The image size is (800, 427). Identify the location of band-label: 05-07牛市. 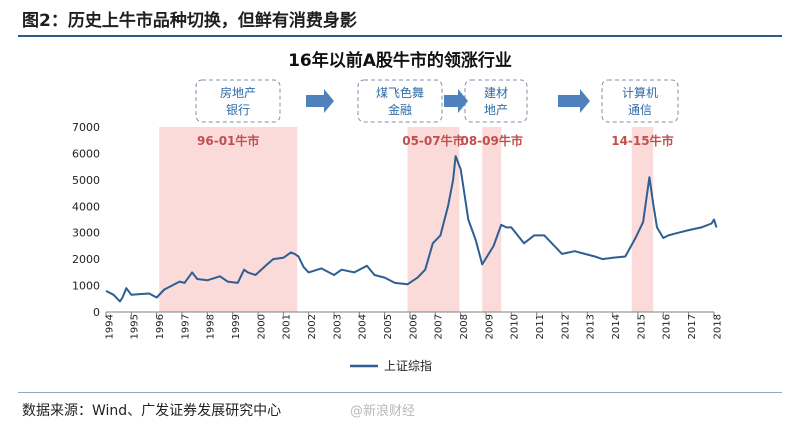
(433, 140).